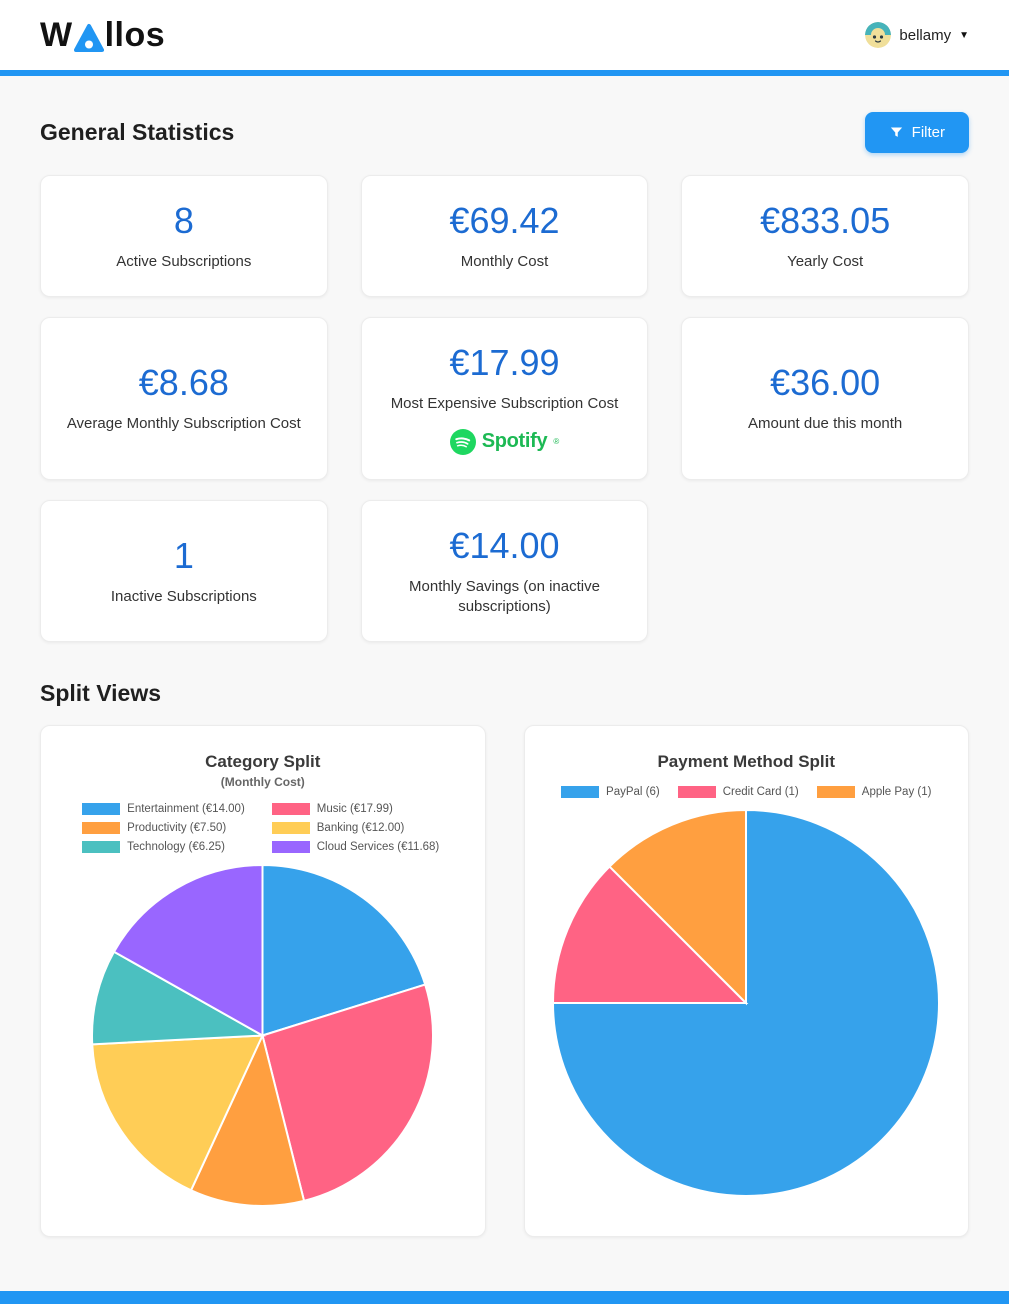 The width and height of the screenshot is (1009, 1304). I want to click on footer-accent-bar, so click(504, 1297).